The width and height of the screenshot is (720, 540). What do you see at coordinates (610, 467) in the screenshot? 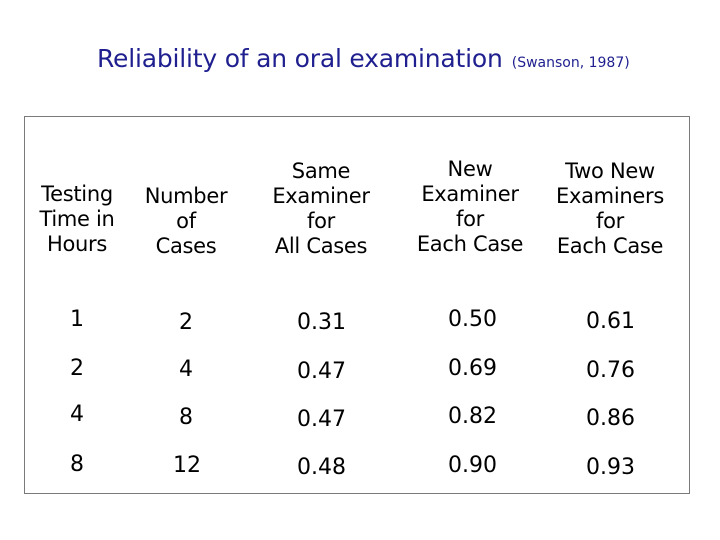
I see `cell-two-new-examiners: 0.93` at bounding box center [610, 467].